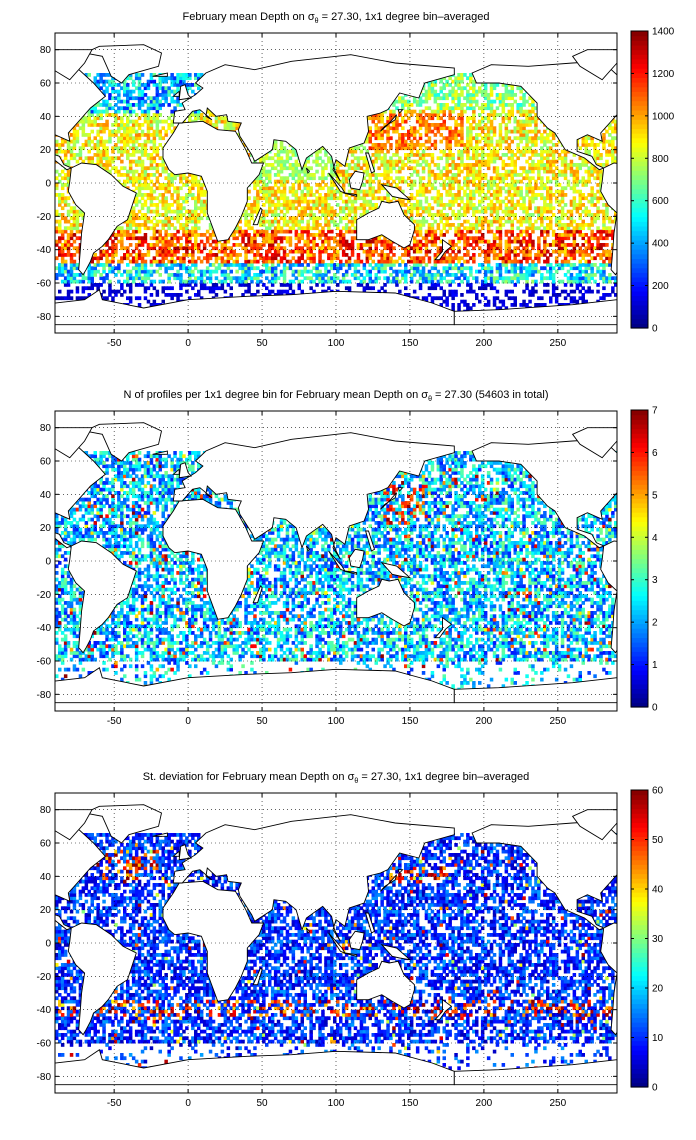 This screenshot has width=696, height=1140. Describe the element at coordinates (658, 939) in the screenshot. I see `colorbar-tick-label: 30` at that location.